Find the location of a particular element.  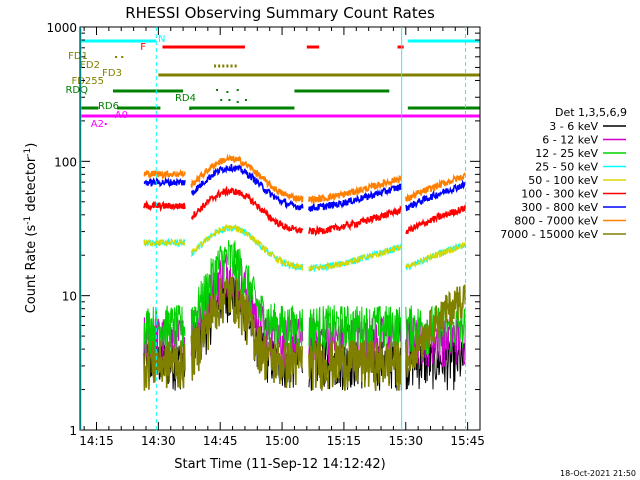

legend-entry-label: 7000 - 15000 keV is located at coordinates (549, 234).